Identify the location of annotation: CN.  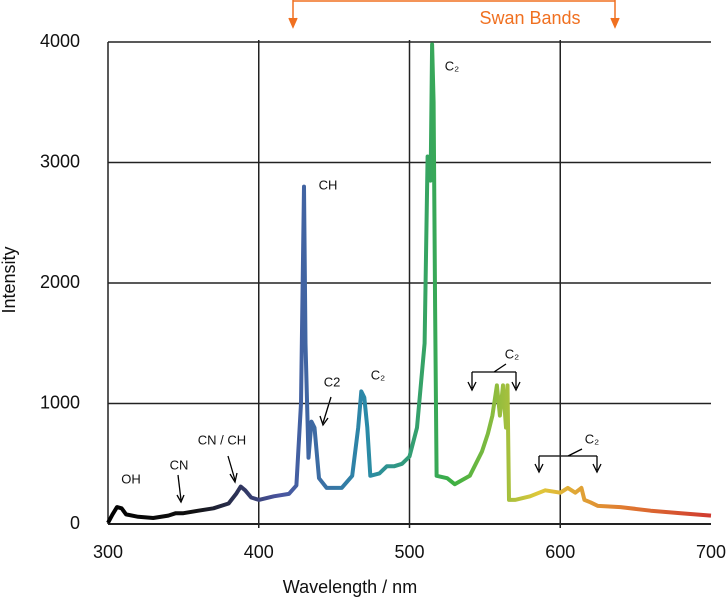
(179, 464).